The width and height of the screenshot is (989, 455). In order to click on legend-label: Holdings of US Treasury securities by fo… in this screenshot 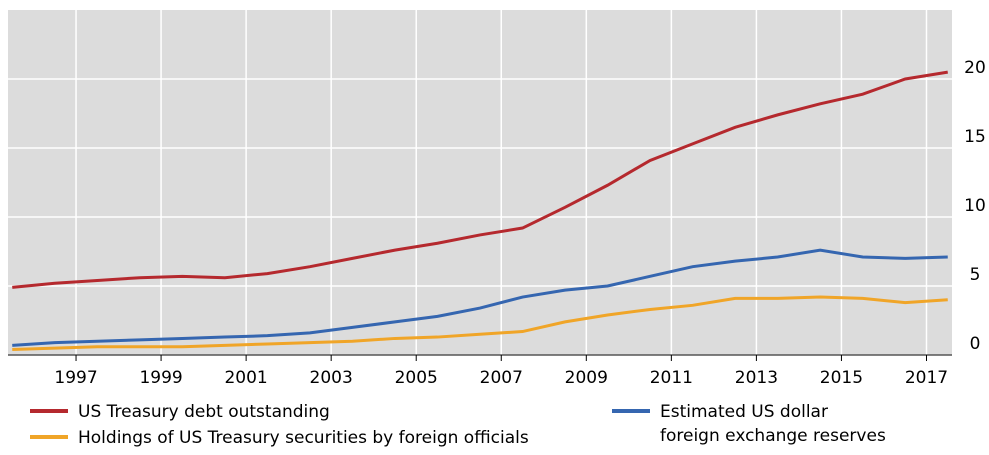, I will do `click(303, 438)`.